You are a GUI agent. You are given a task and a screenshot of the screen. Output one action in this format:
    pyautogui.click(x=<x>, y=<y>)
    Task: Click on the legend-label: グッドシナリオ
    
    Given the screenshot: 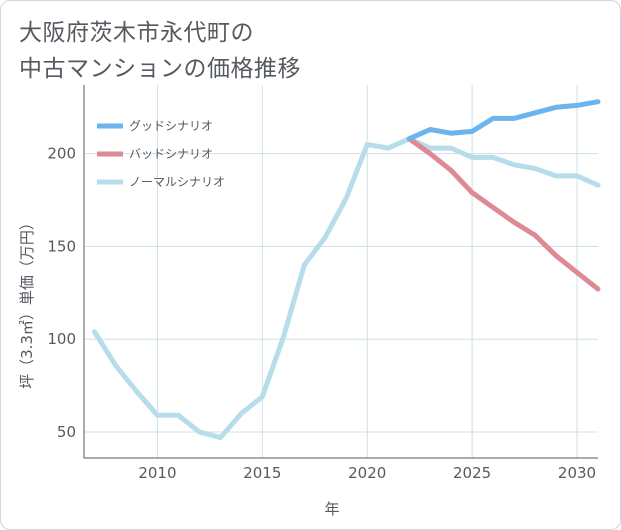 What is the action you would take?
    pyautogui.click(x=171, y=126)
    